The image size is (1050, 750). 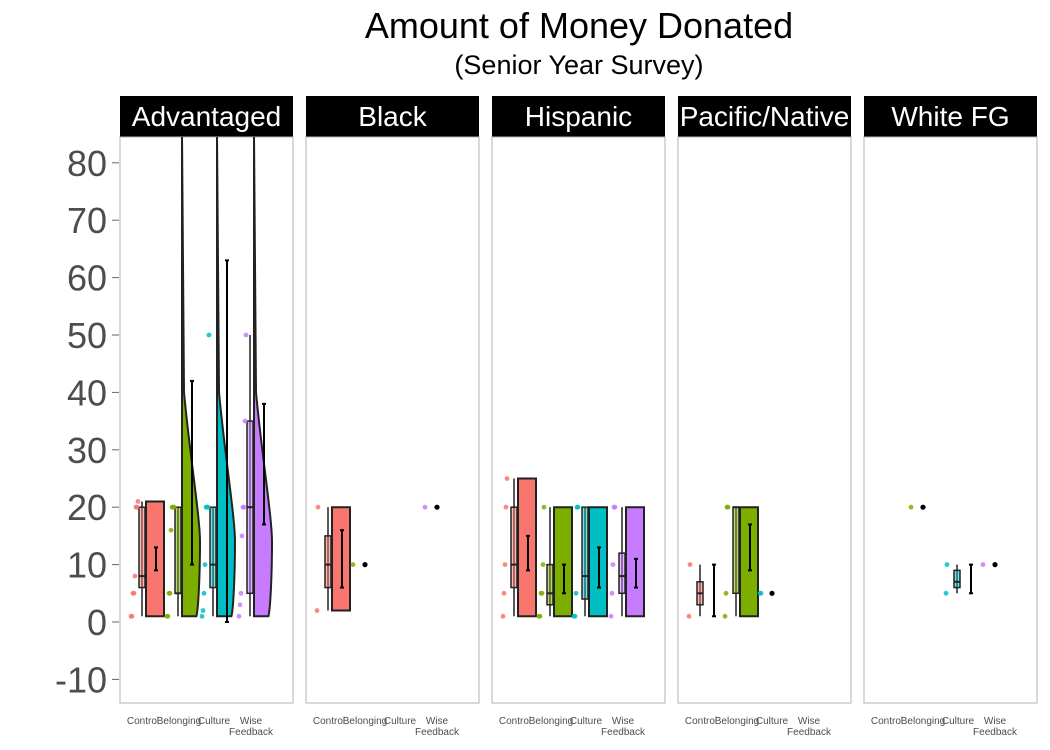 What do you see at coordinates (87, 507) in the screenshot?
I see `y-tick-label-20: 20` at bounding box center [87, 507].